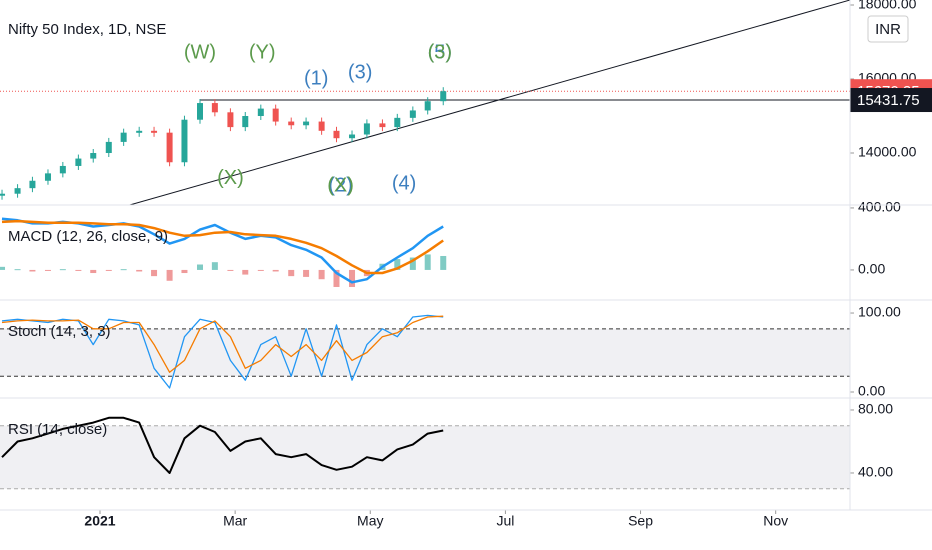 This screenshot has width=932, height=550. What do you see at coordinates (888, 100) in the screenshot?
I see `price-label: 15431.75` at bounding box center [888, 100].